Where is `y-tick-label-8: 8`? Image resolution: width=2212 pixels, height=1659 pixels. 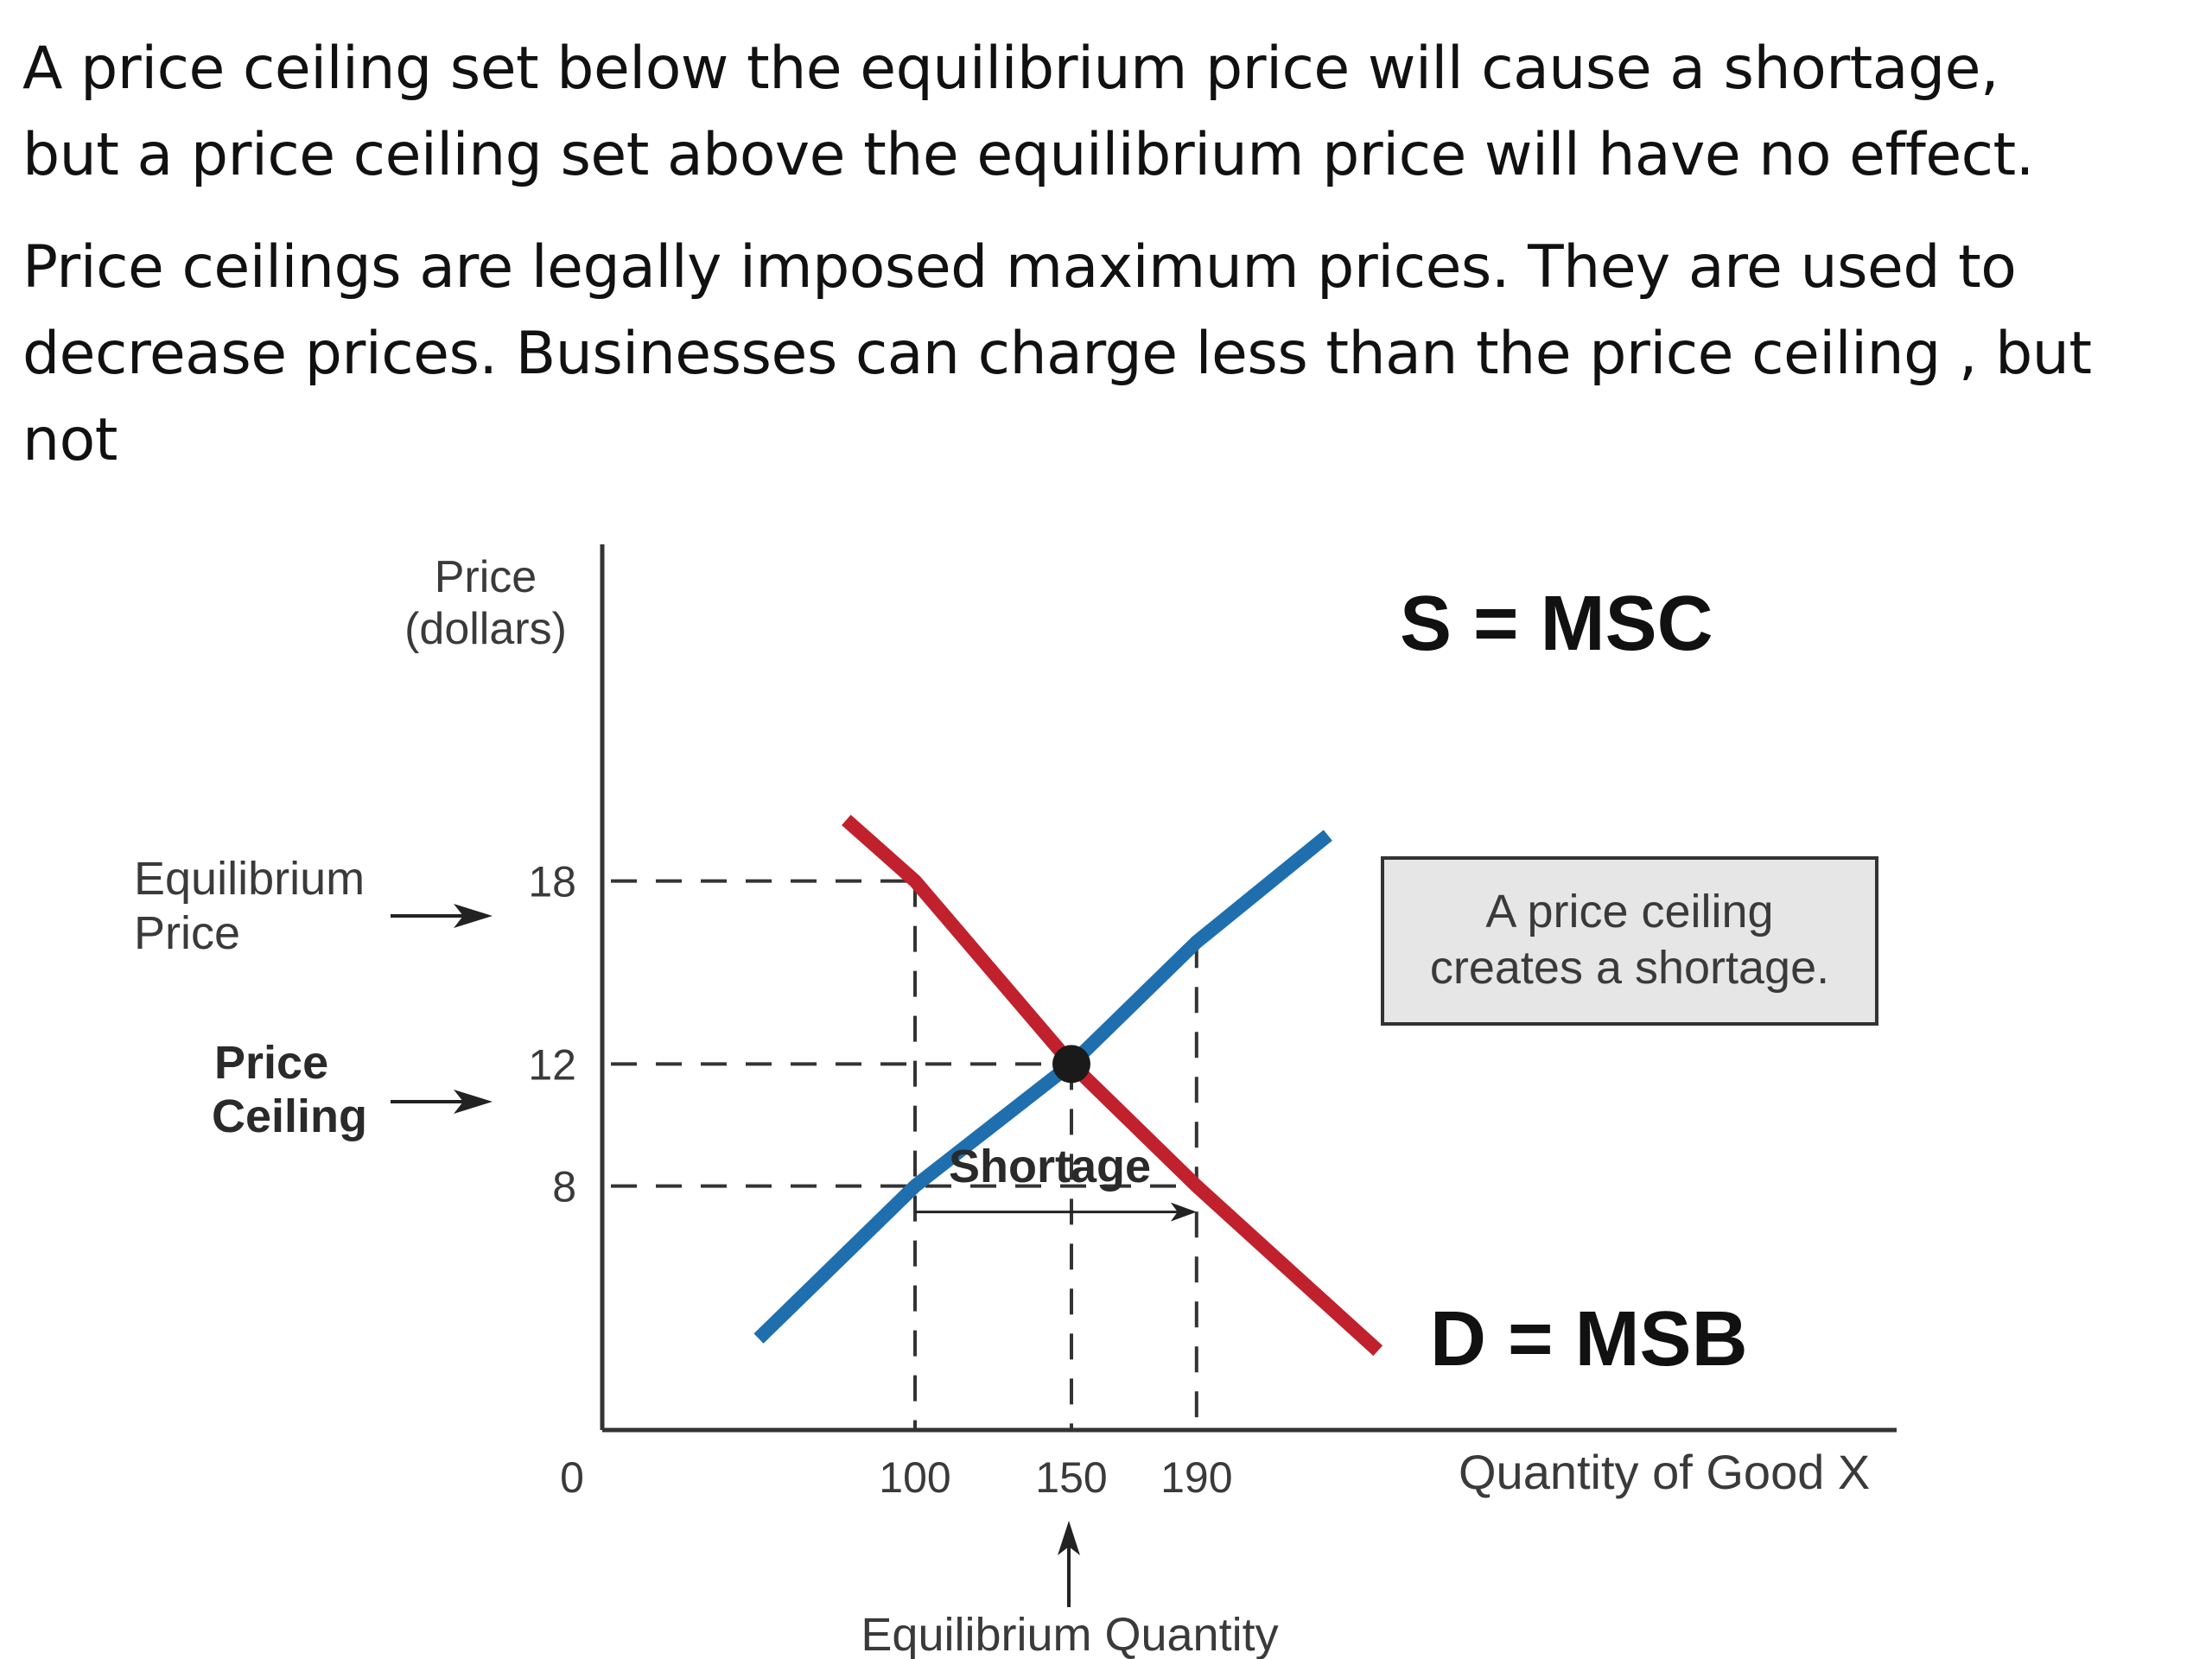
y-tick-label-8: 8 is located at coordinates (564, 1187).